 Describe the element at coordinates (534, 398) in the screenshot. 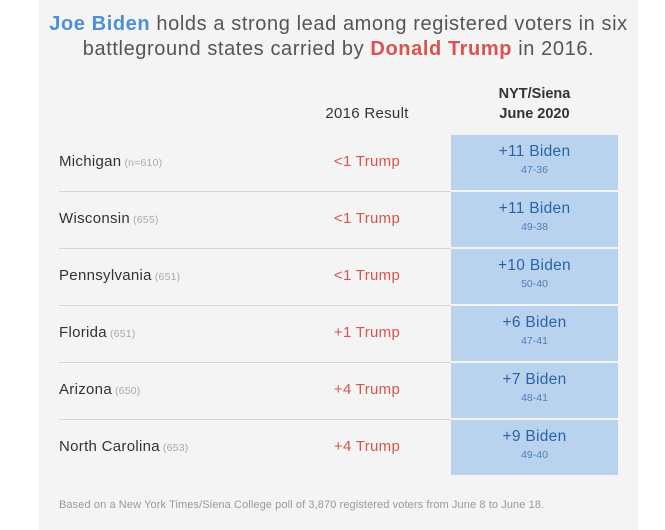

I see `poll-split: 48-41` at that location.